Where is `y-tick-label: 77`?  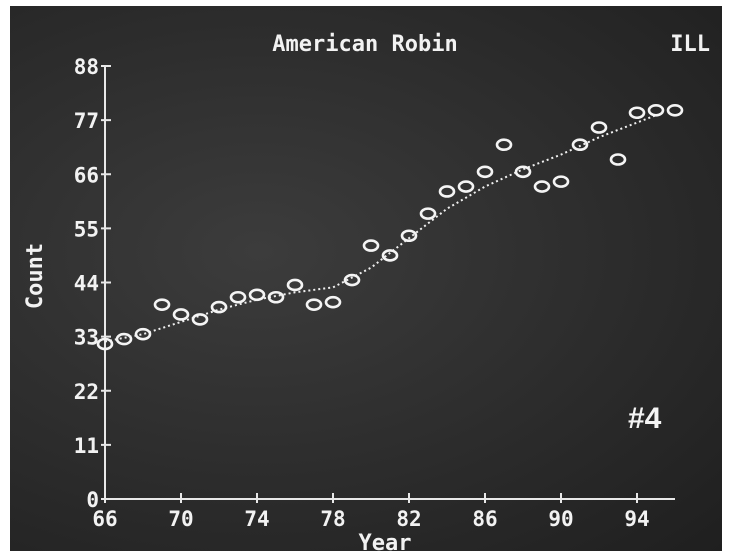 y-tick-label: 77 is located at coordinates (86, 121).